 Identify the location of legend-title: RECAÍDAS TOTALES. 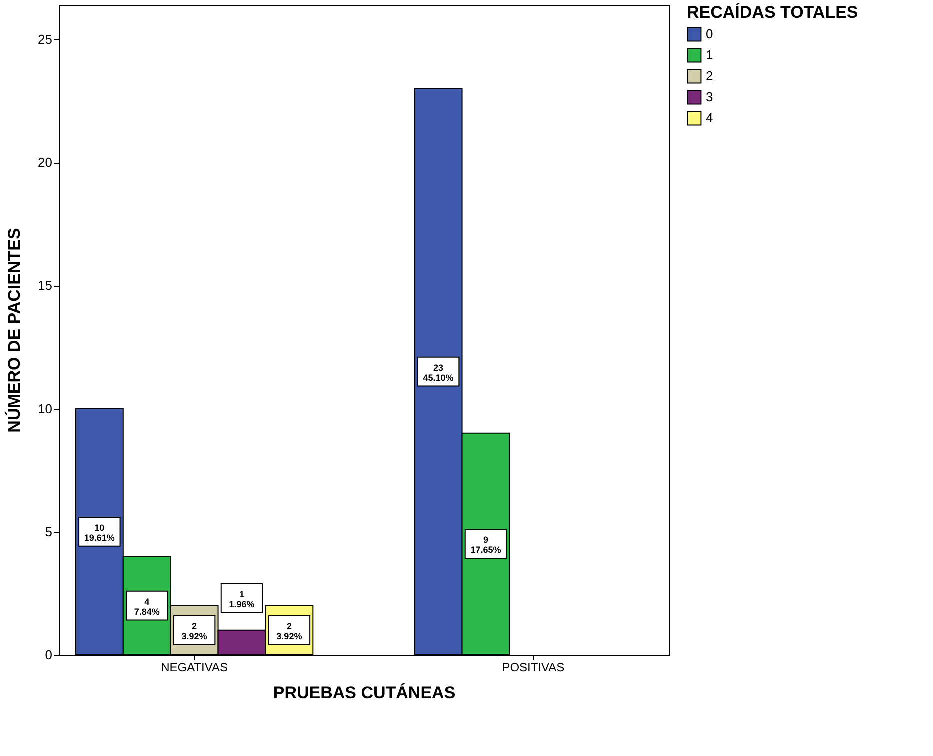
(772, 12).